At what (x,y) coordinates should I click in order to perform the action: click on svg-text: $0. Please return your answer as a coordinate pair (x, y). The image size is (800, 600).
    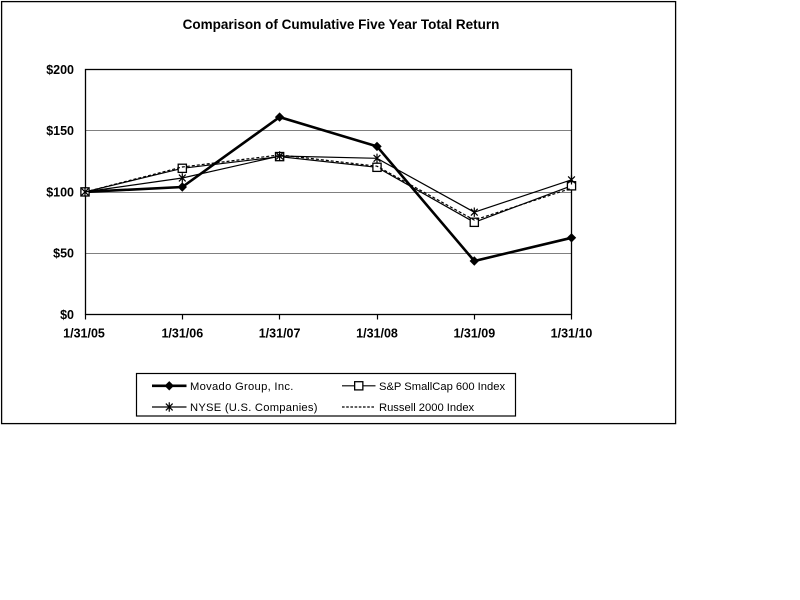
    Looking at the image, I should click on (67, 315).